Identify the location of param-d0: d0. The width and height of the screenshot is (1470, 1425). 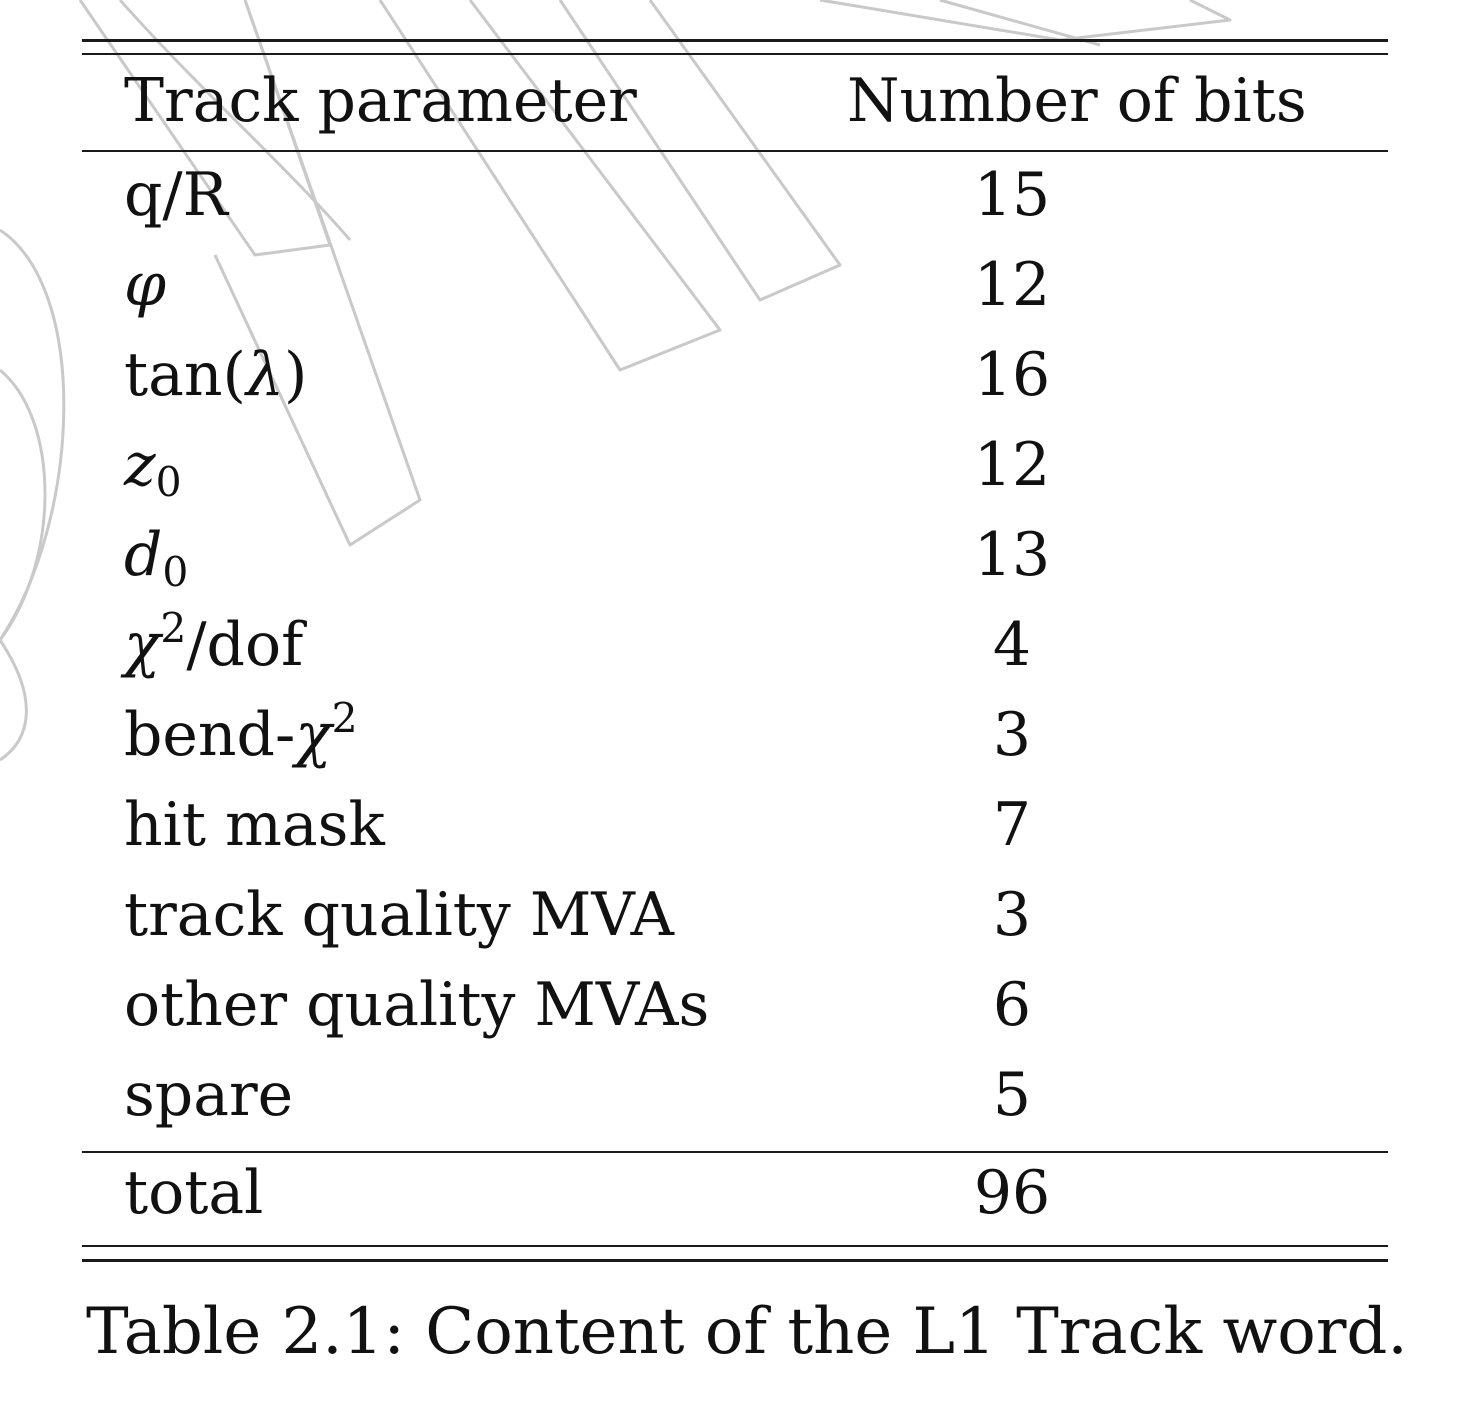
(156, 558).